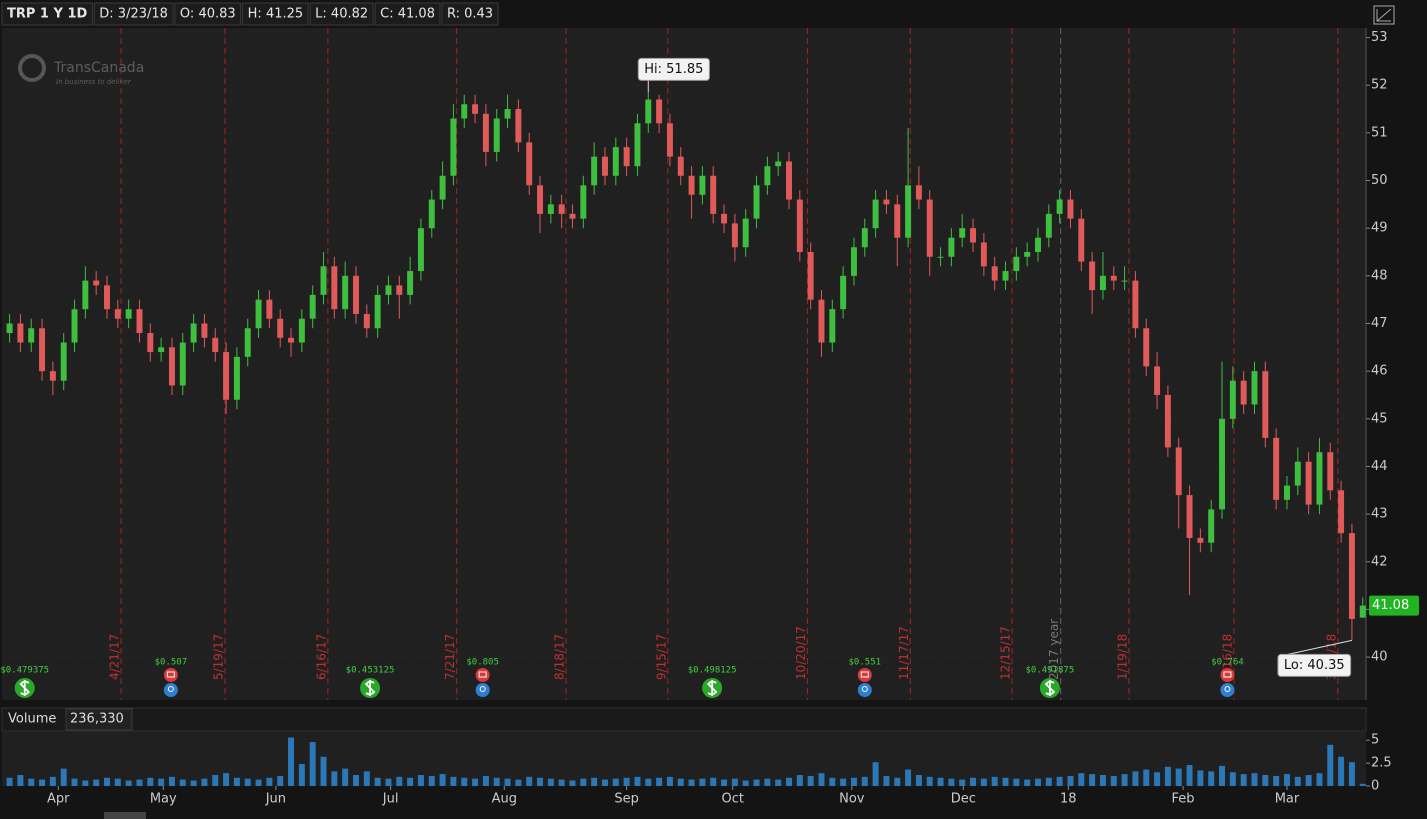 The width and height of the screenshot is (1427, 819). Describe the element at coordinates (24, 671) in the screenshot. I see `dividend-label: $0.479375` at that location.